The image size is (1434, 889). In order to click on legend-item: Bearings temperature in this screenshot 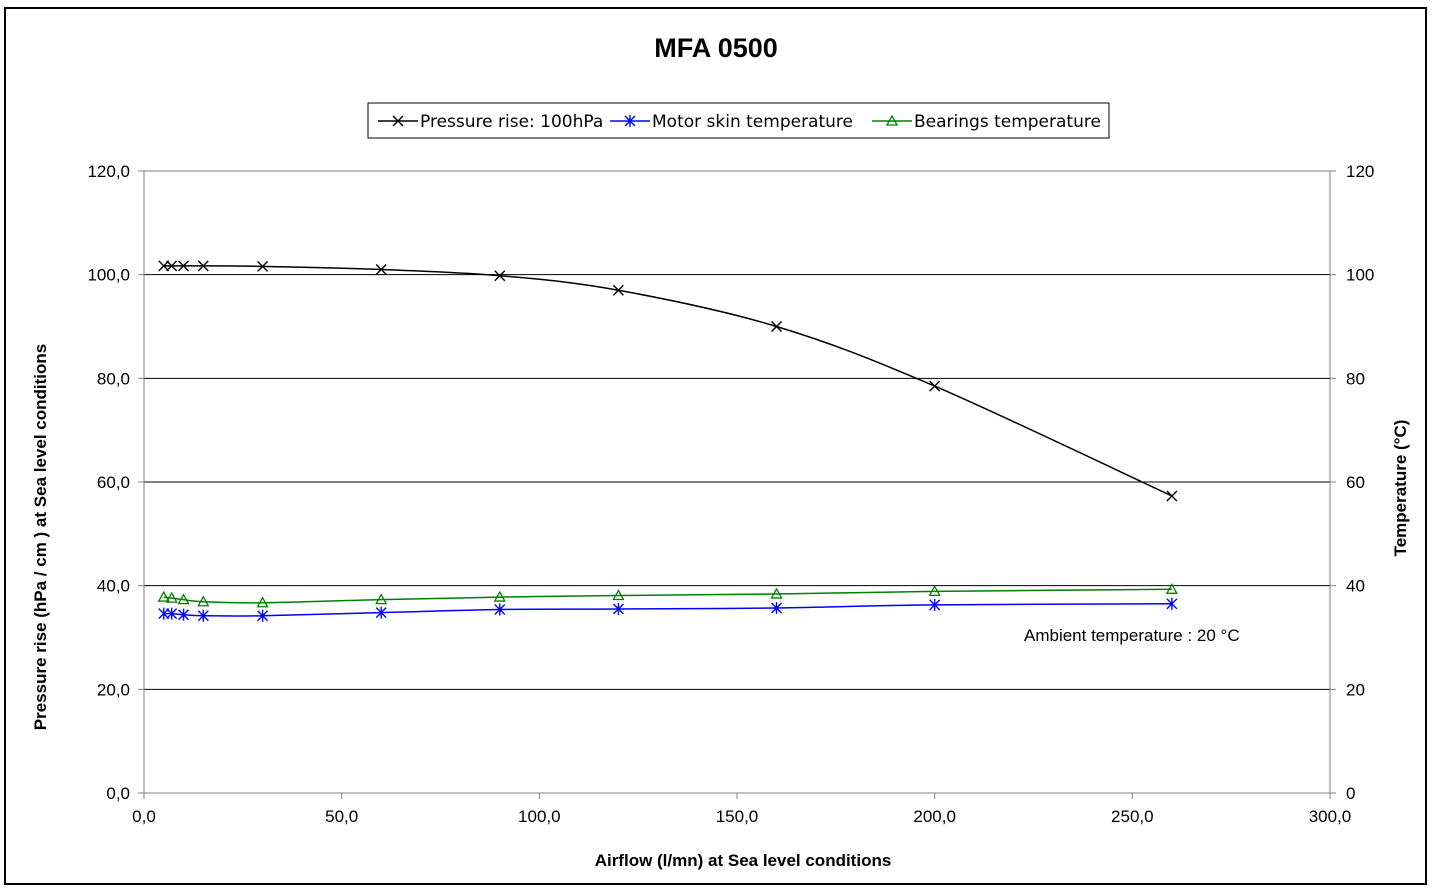, I will do `click(986, 122)`.